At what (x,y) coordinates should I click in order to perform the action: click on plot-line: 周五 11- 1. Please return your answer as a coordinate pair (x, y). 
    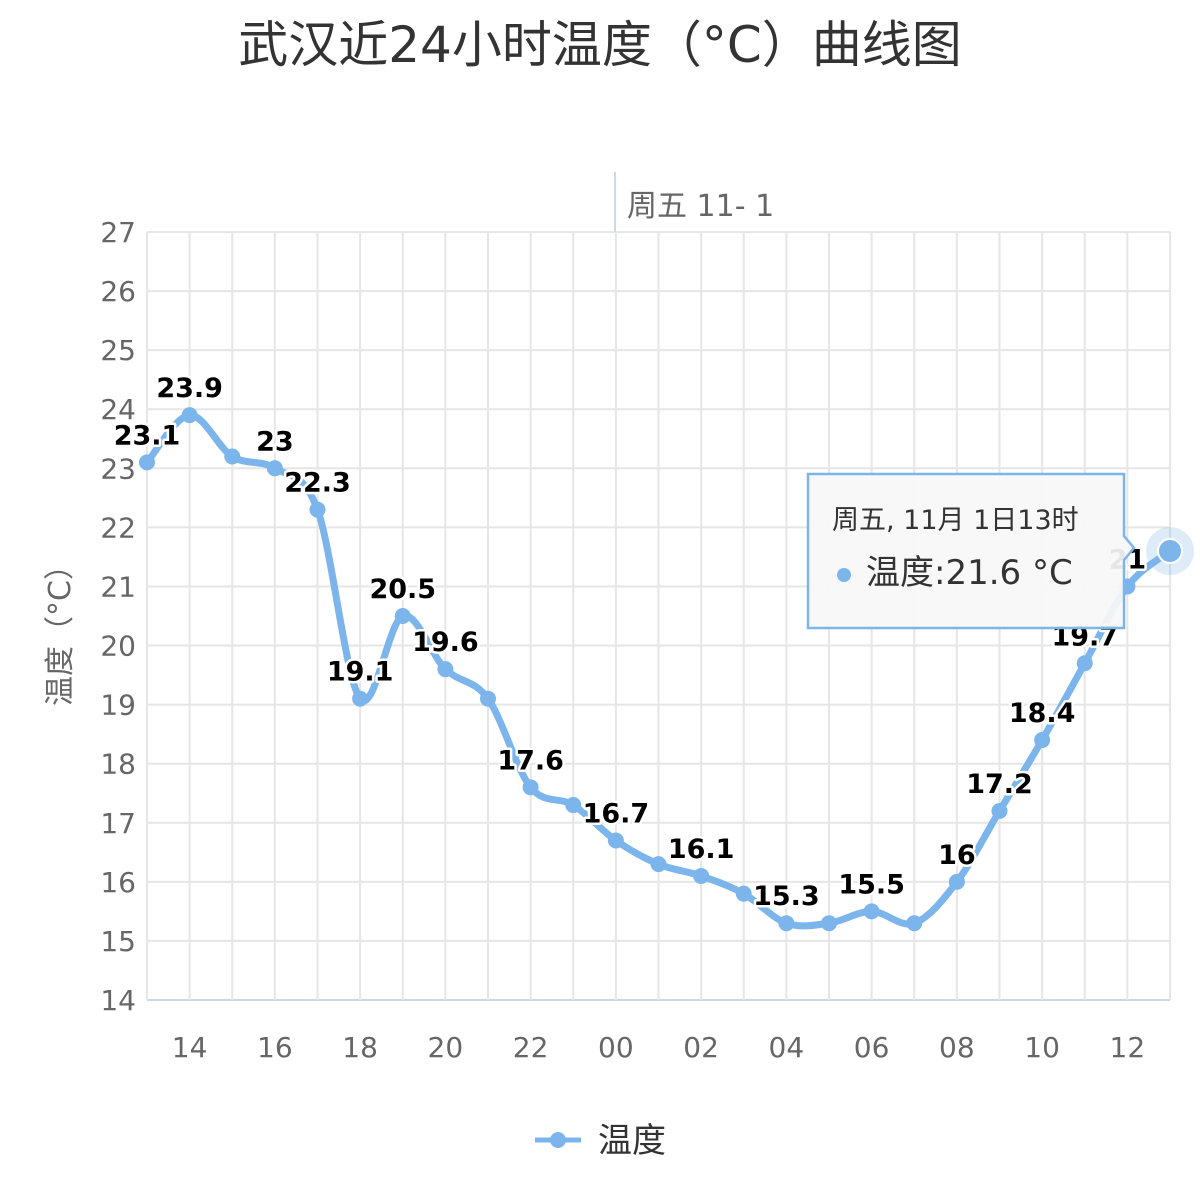
    Looking at the image, I should click on (694, 202).